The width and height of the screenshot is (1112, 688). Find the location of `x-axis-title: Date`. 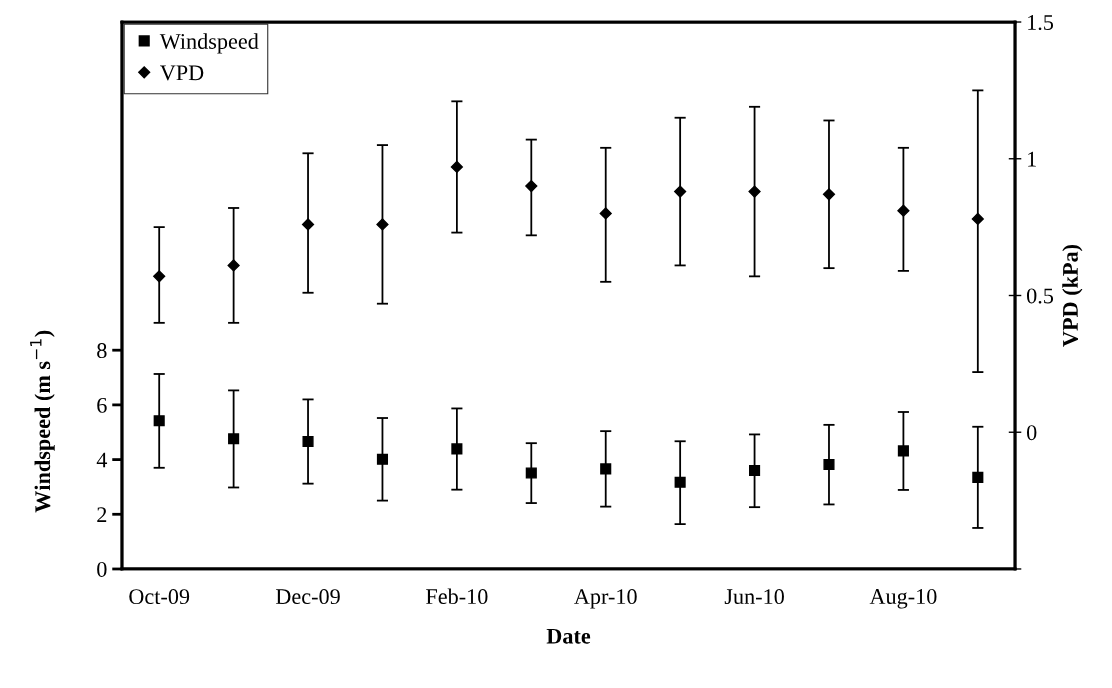

x-axis-title: Date is located at coordinates (568, 636).